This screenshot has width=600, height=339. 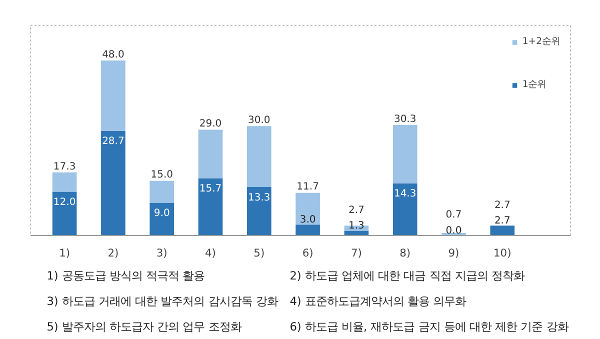 I want to click on x-tick-label: 8), so click(x=405, y=253).